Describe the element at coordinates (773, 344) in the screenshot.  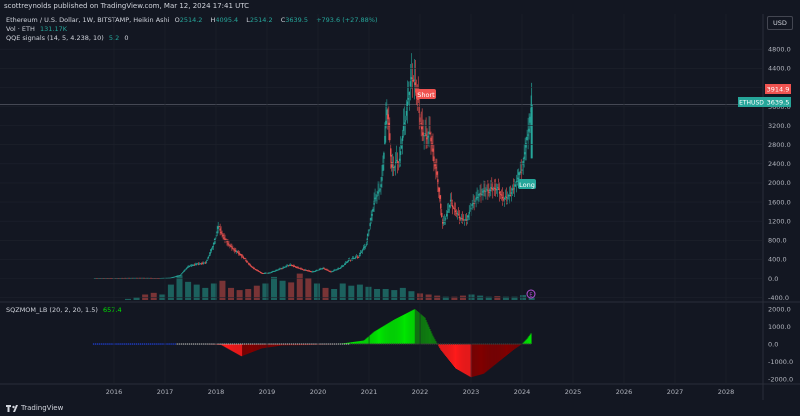
I see `osc-tick-label: 0.0` at that location.